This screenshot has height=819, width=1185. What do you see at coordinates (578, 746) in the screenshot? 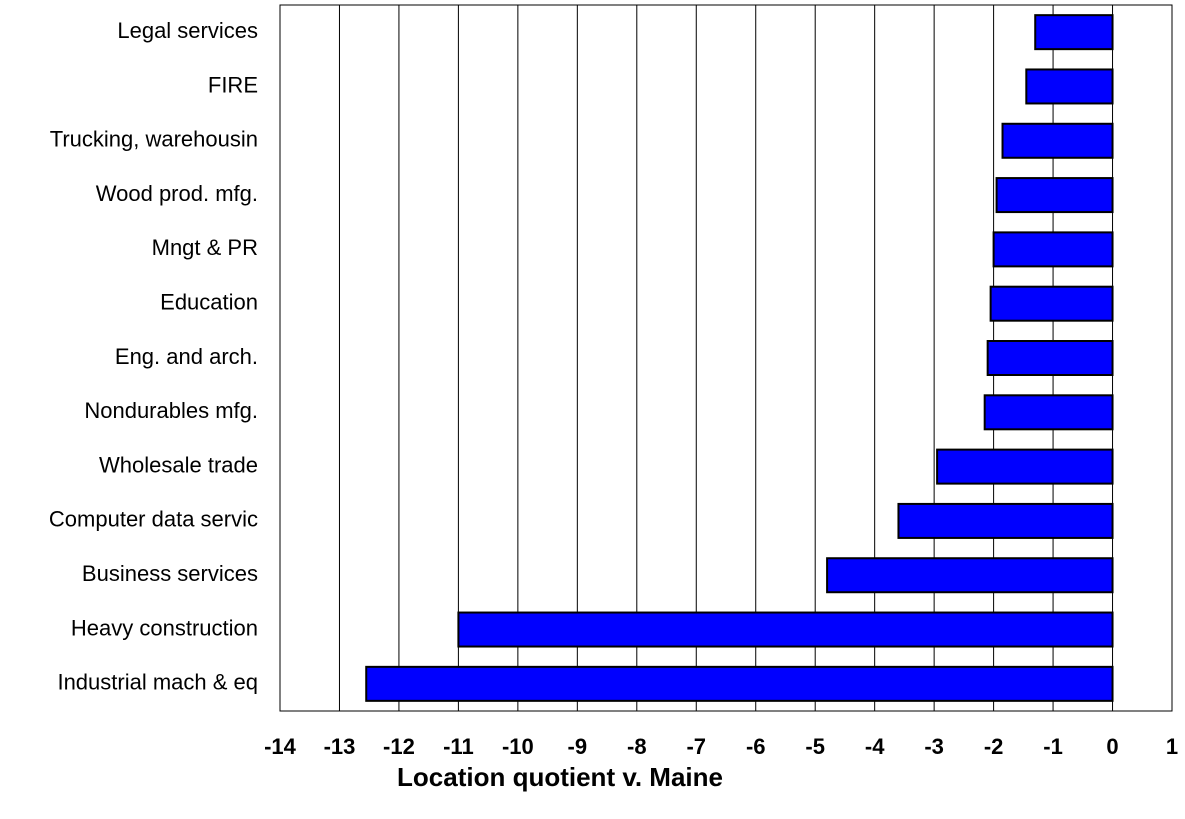
I see `x-tick-label: -9` at bounding box center [578, 746].